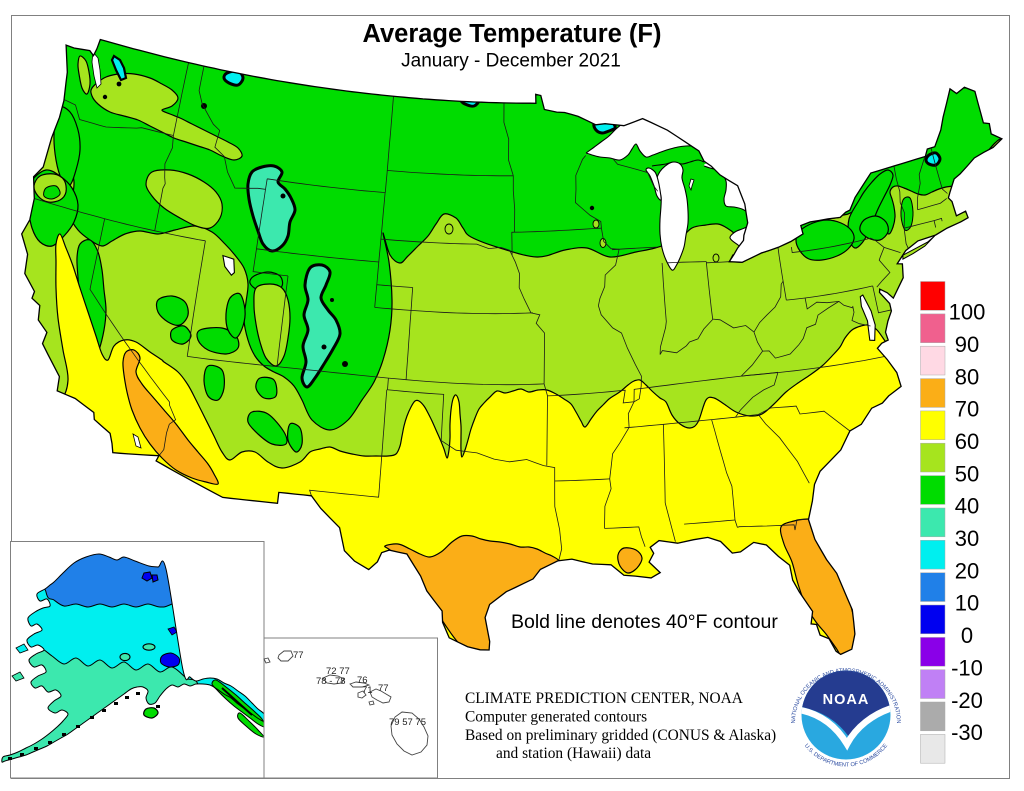  I want to click on svg-text: Computer generated contours, so click(556, 717).